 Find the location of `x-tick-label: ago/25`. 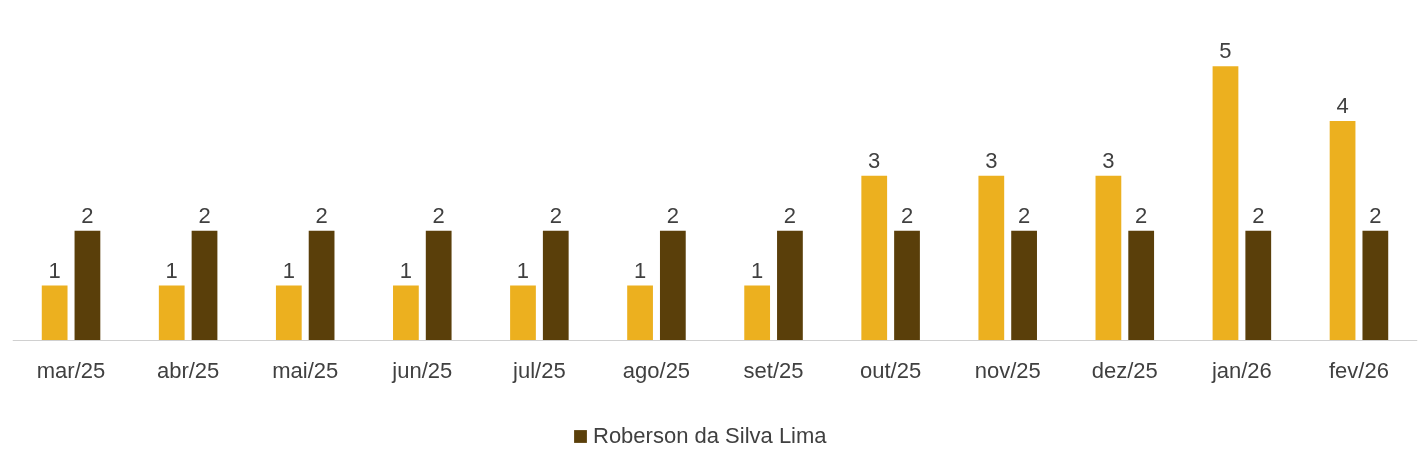

x-tick-label: ago/25 is located at coordinates (656, 371).